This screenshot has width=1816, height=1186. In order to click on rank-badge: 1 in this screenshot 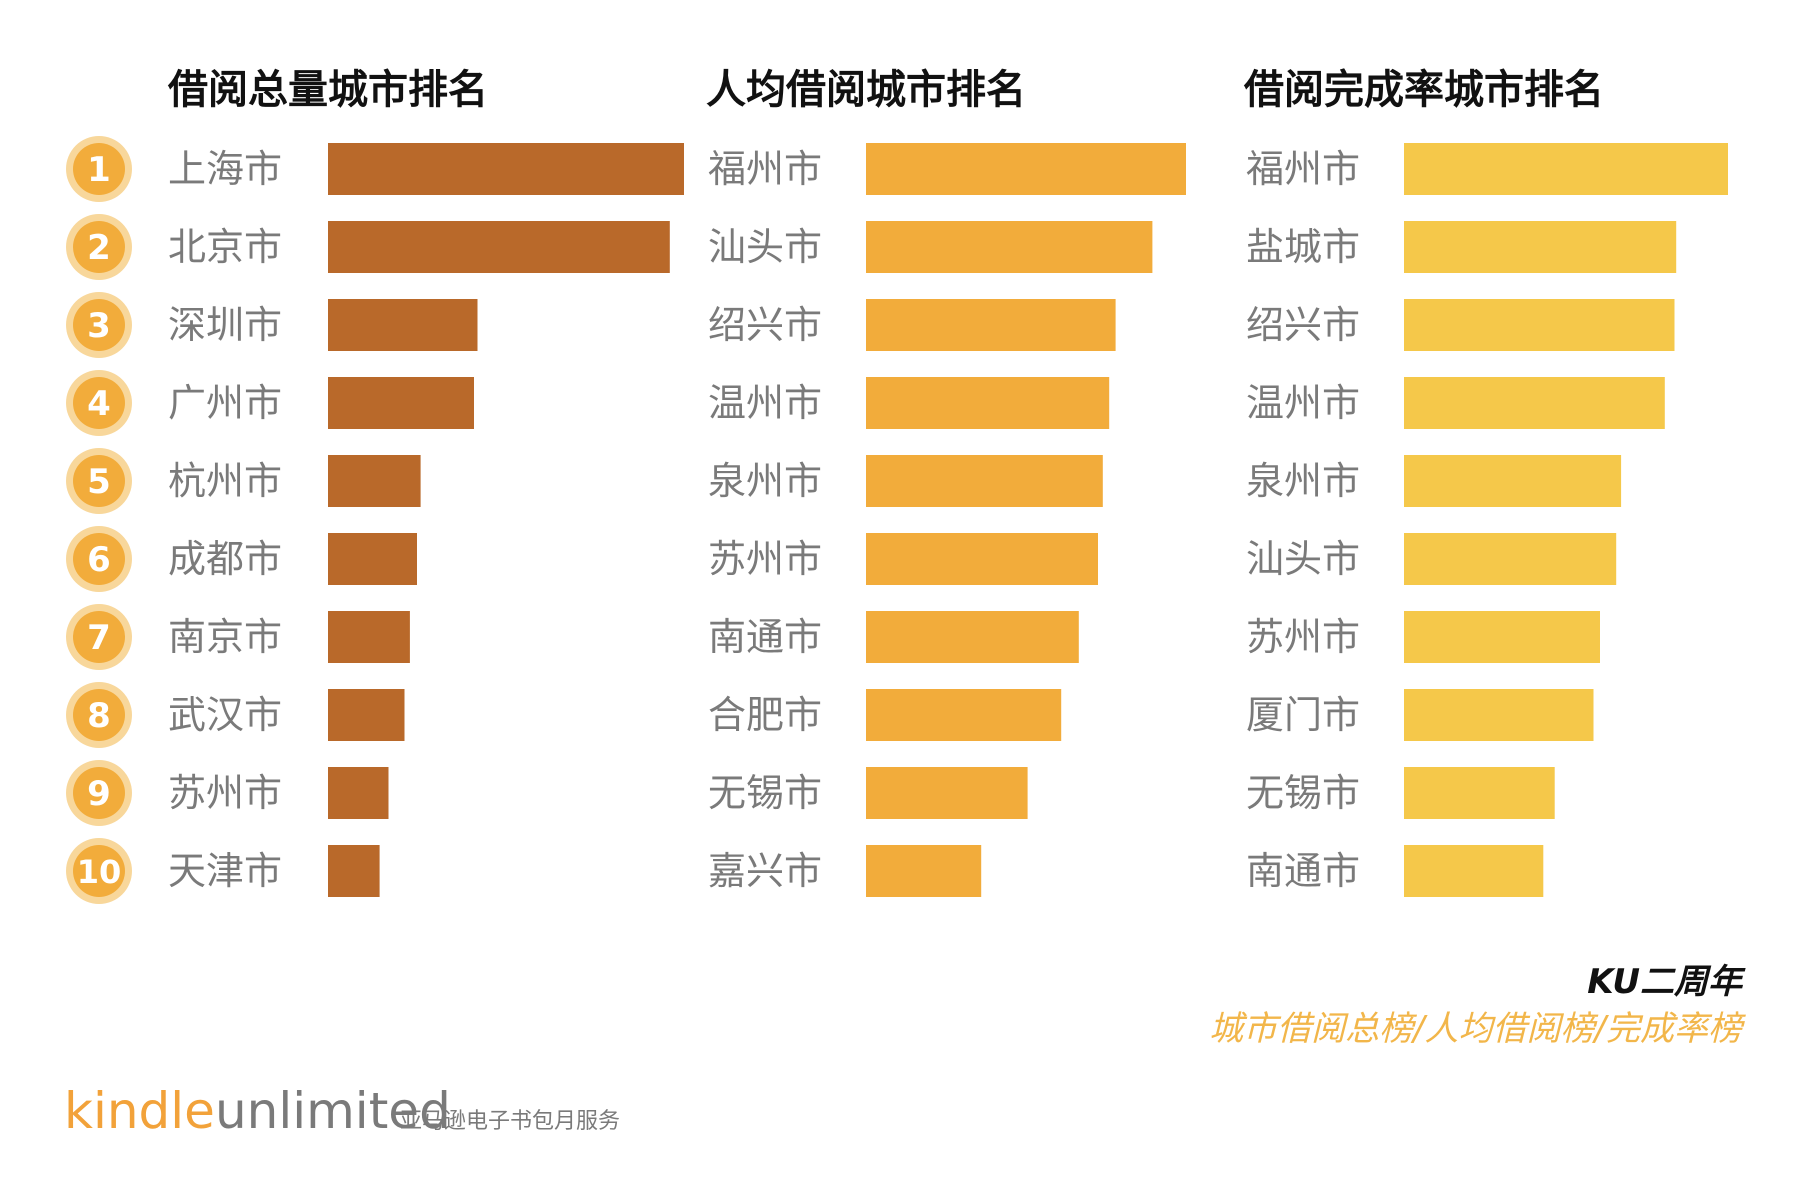, I will do `click(99, 169)`.